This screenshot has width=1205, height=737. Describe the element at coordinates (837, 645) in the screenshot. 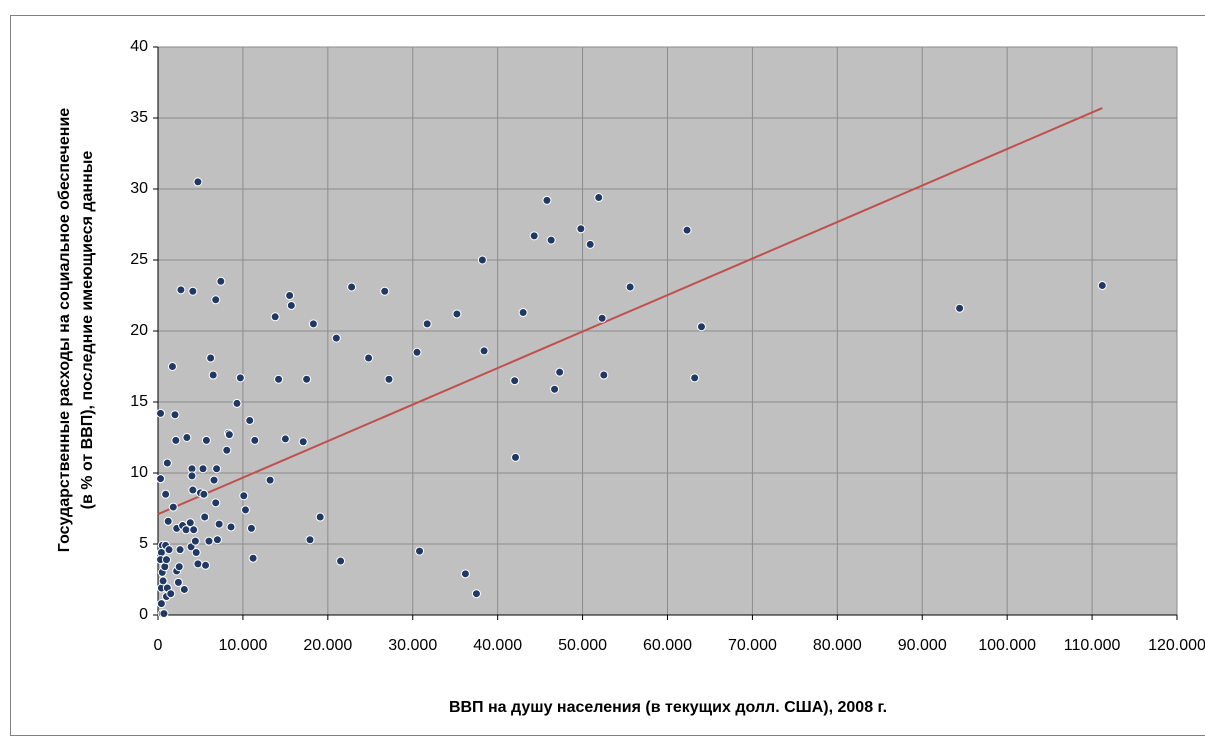

I see `x-tick-label: 80.000` at that location.